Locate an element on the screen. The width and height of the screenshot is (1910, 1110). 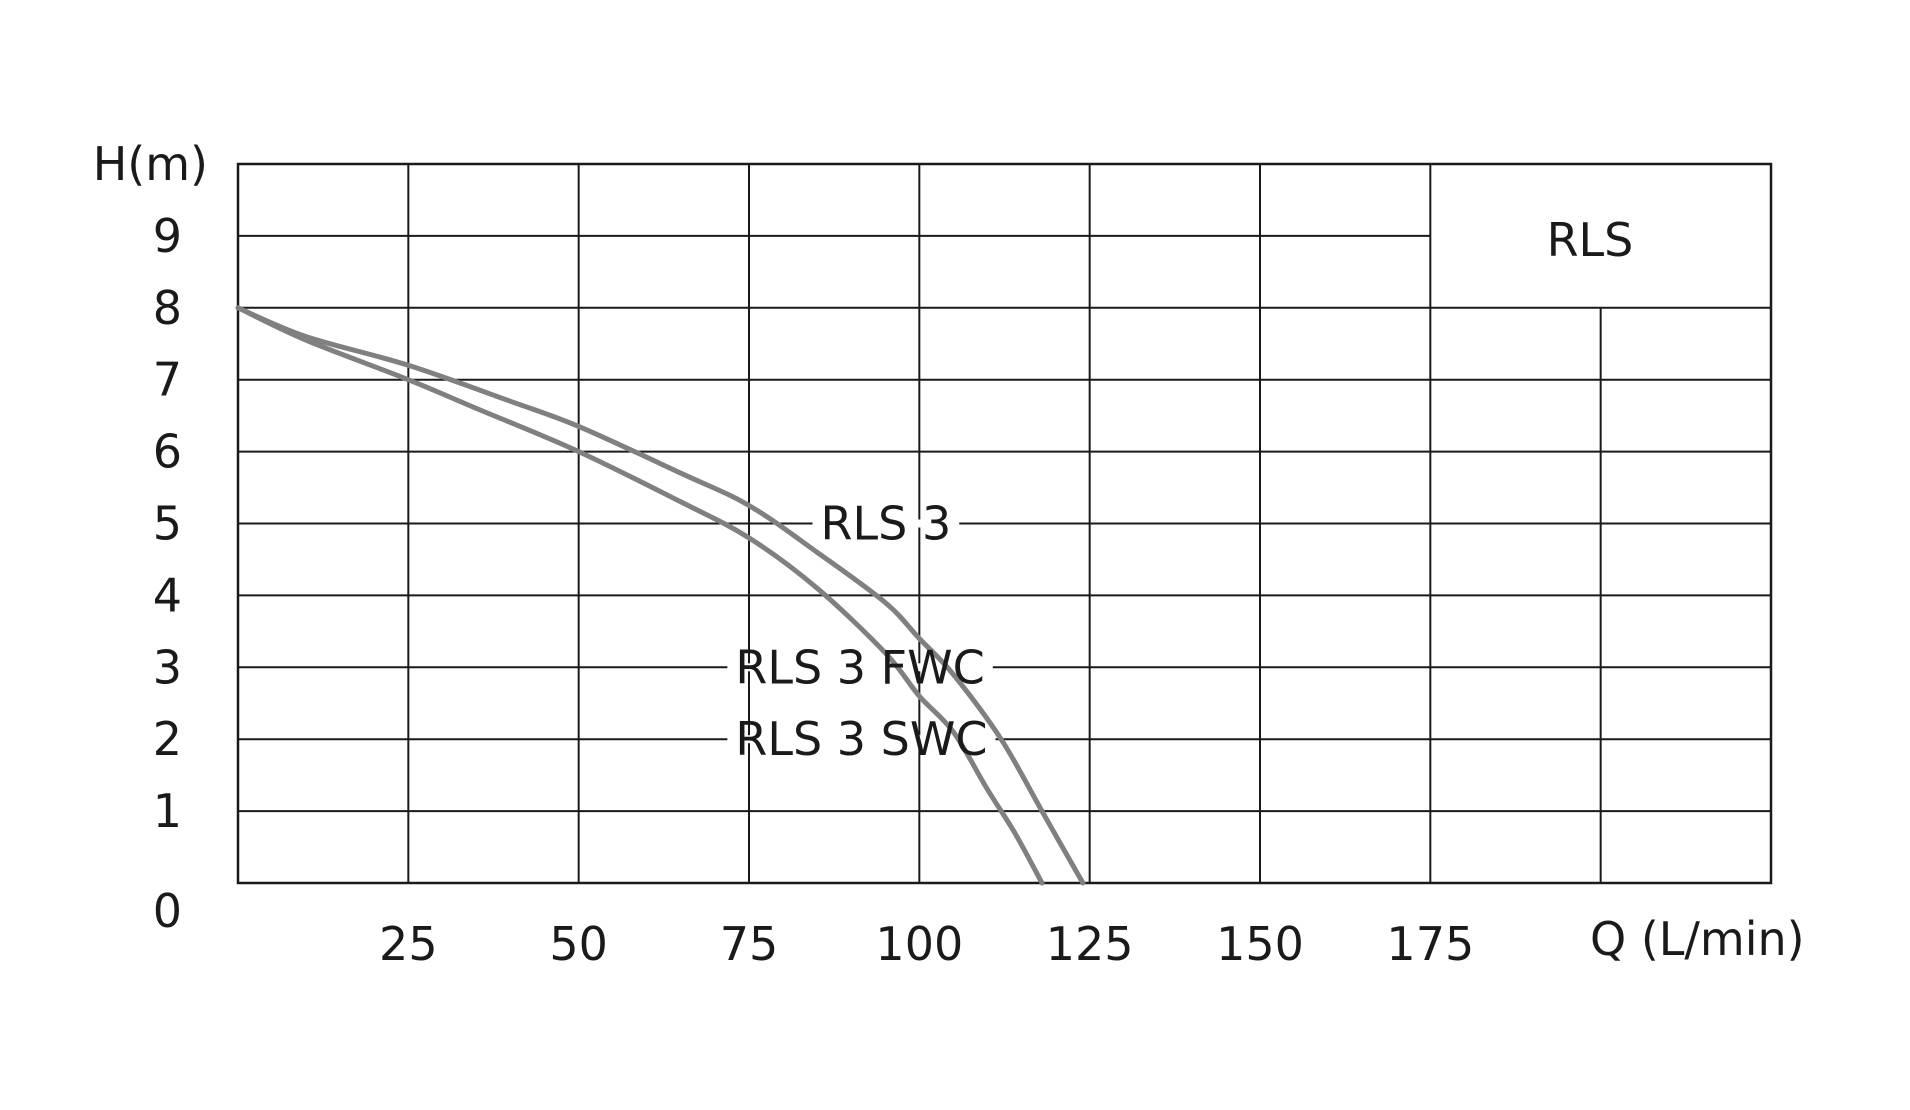
series-label: RLS 3 SWC is located at coordinates (861, 739).